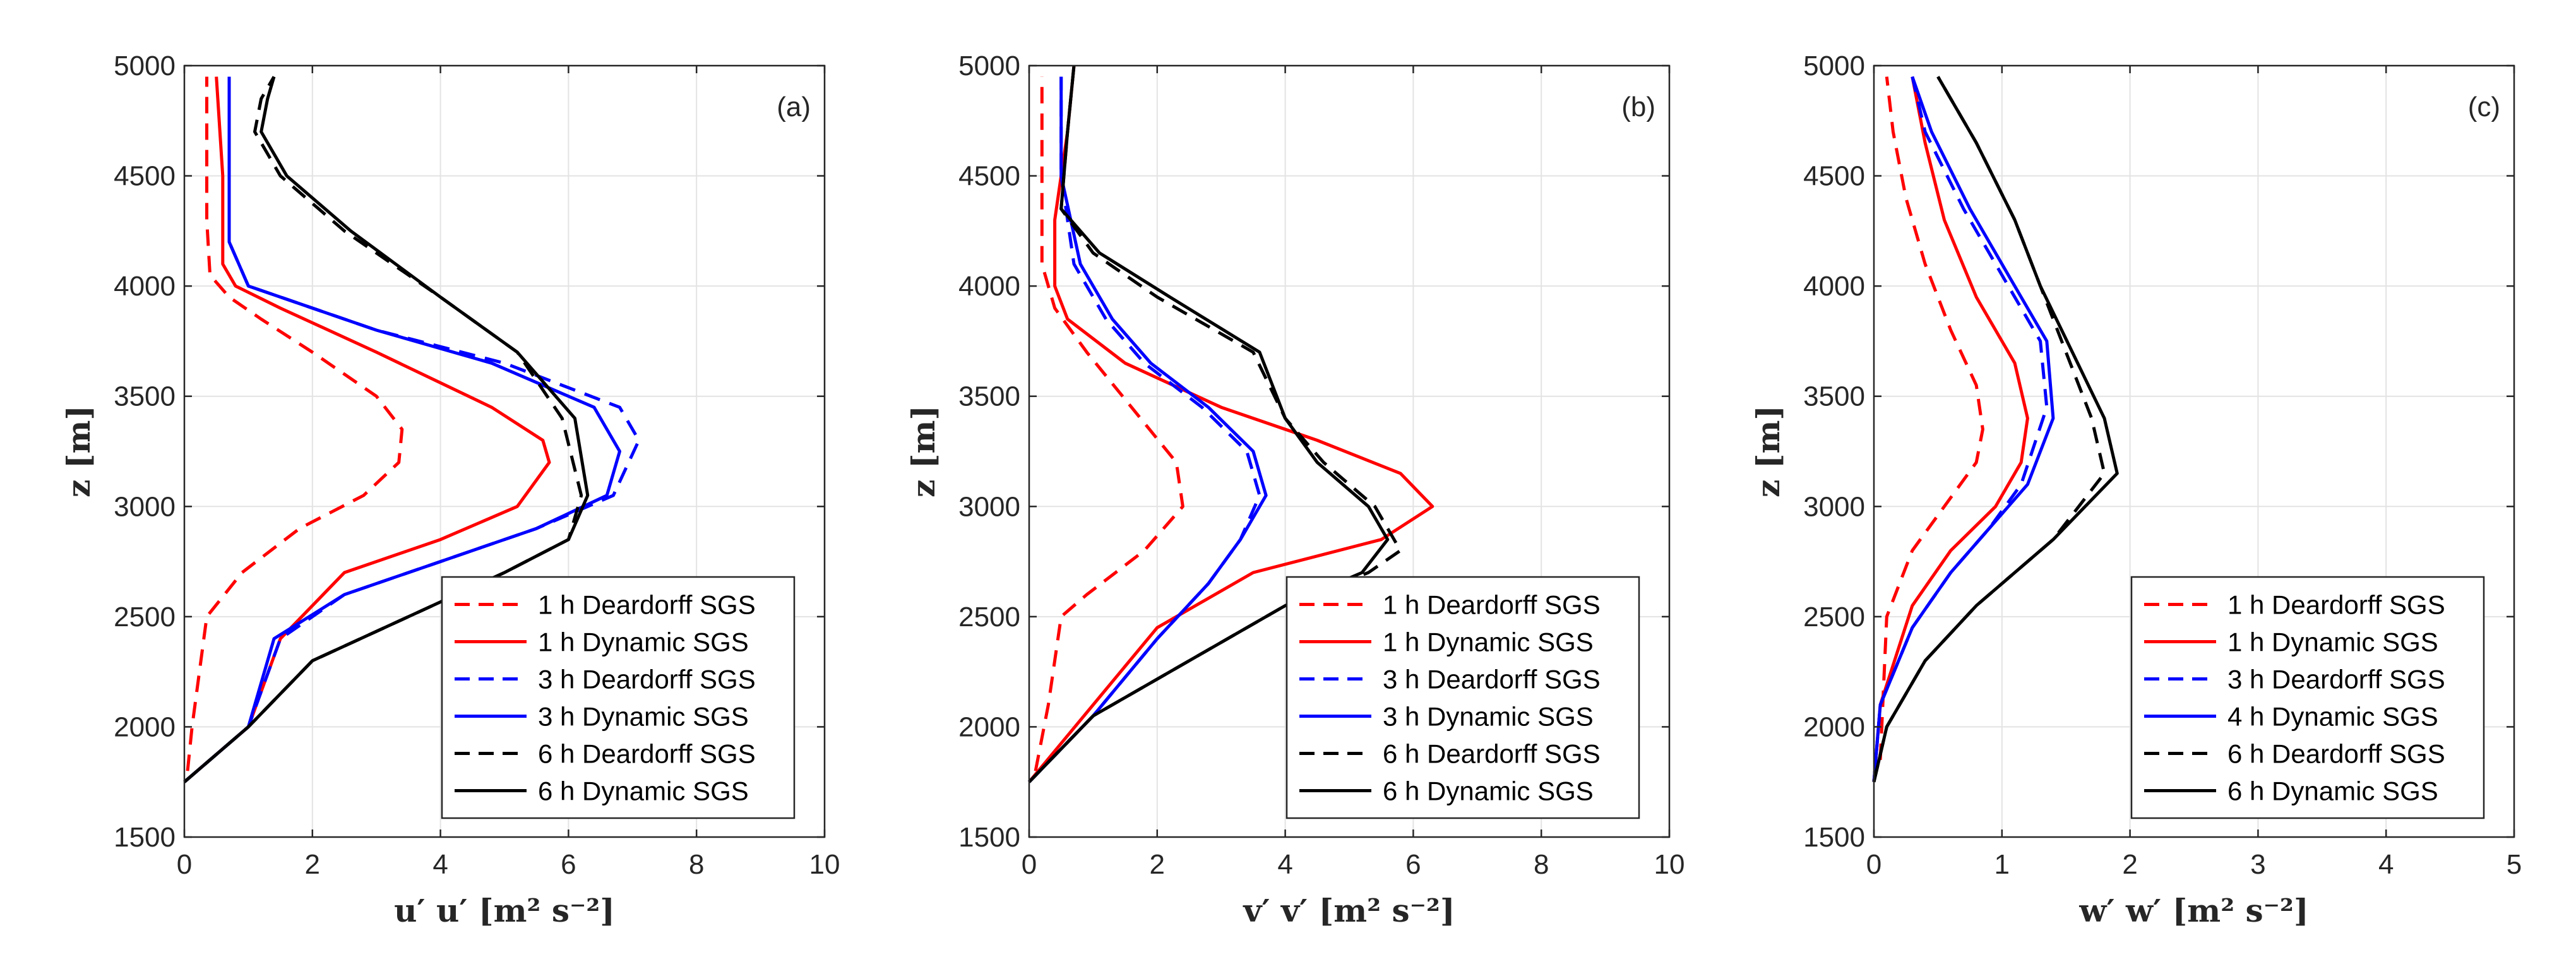 The width and height of the screenshot is (2576, 957). What do you see at coordinates (794, 107) in the screenshot?
I see `panel-label: (a)` at bounding box center [794, 107].